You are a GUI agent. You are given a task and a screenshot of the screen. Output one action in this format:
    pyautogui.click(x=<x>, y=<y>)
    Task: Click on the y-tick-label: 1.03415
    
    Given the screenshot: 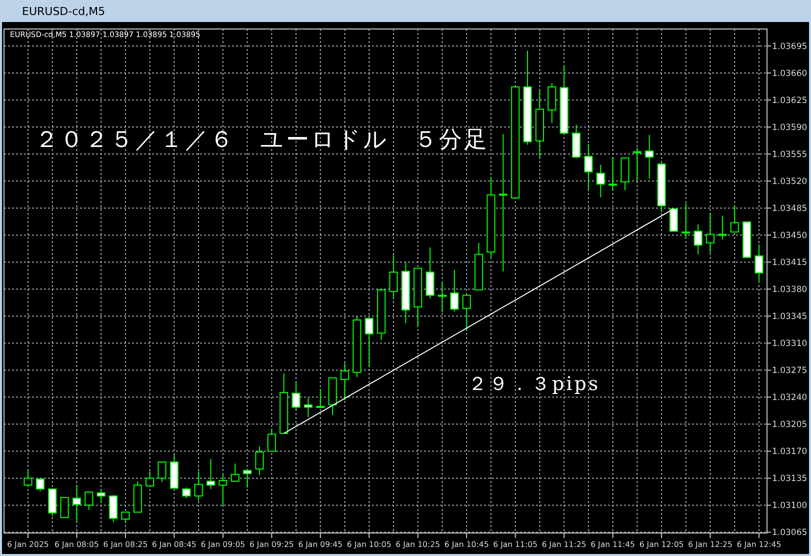 What is the action you would take?
    pyautogui.click(x=790, y=263)
    